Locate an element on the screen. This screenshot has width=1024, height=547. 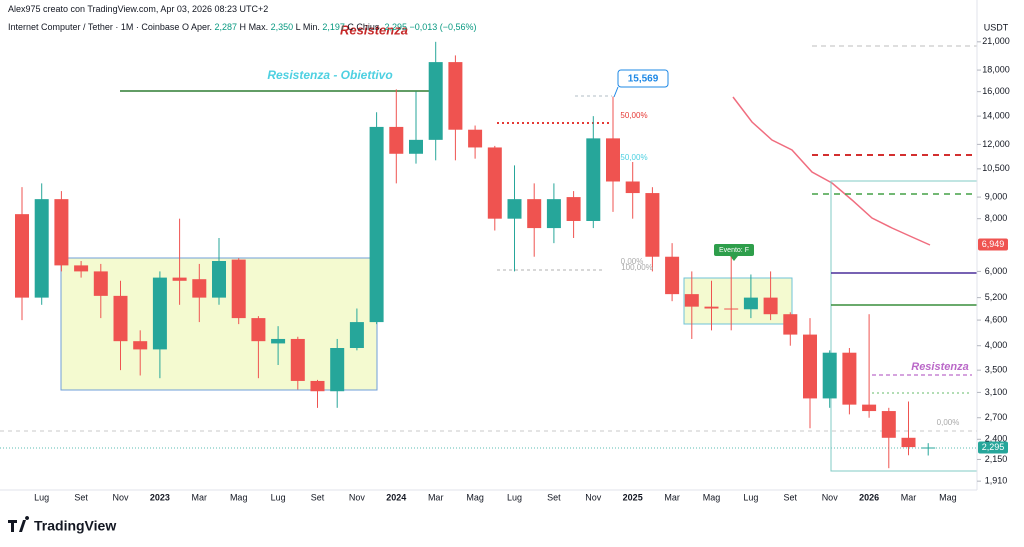
y-tick-label: 21,000 is located at coordinates (996, 41).